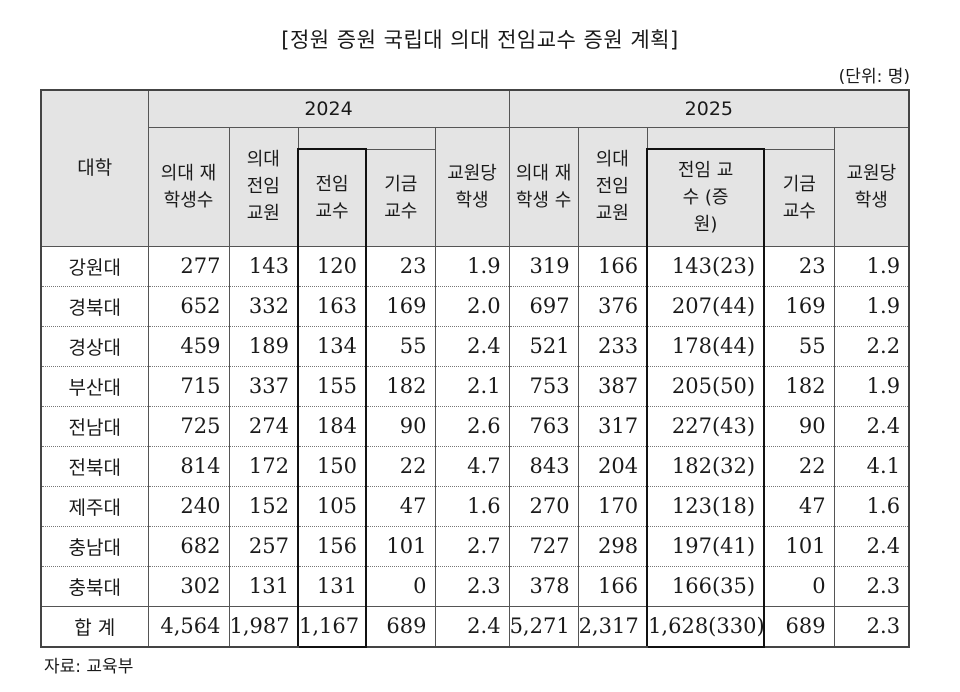  I want to click on faculty-2025-cell: 376, so click(612, 306).